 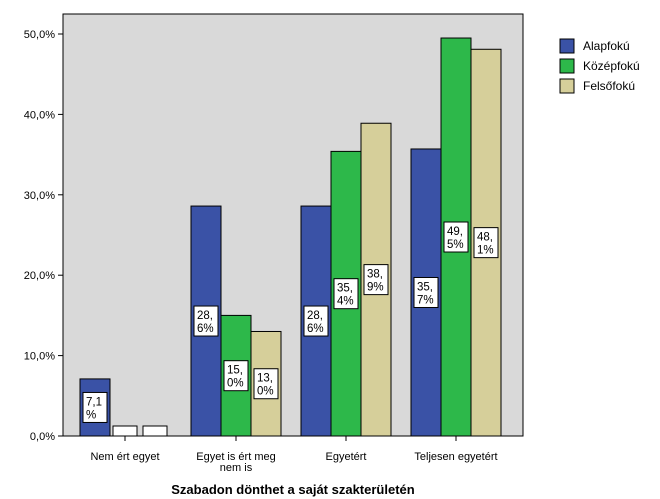 I want to click on data-label: %, so click(x=91, y=415).